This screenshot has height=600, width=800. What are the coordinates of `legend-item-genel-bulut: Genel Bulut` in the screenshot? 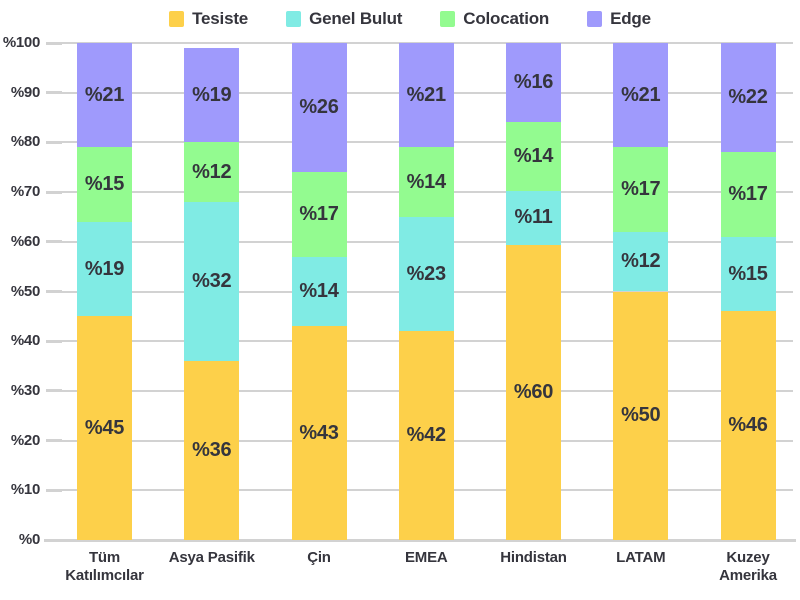 It's located at (344, 19).